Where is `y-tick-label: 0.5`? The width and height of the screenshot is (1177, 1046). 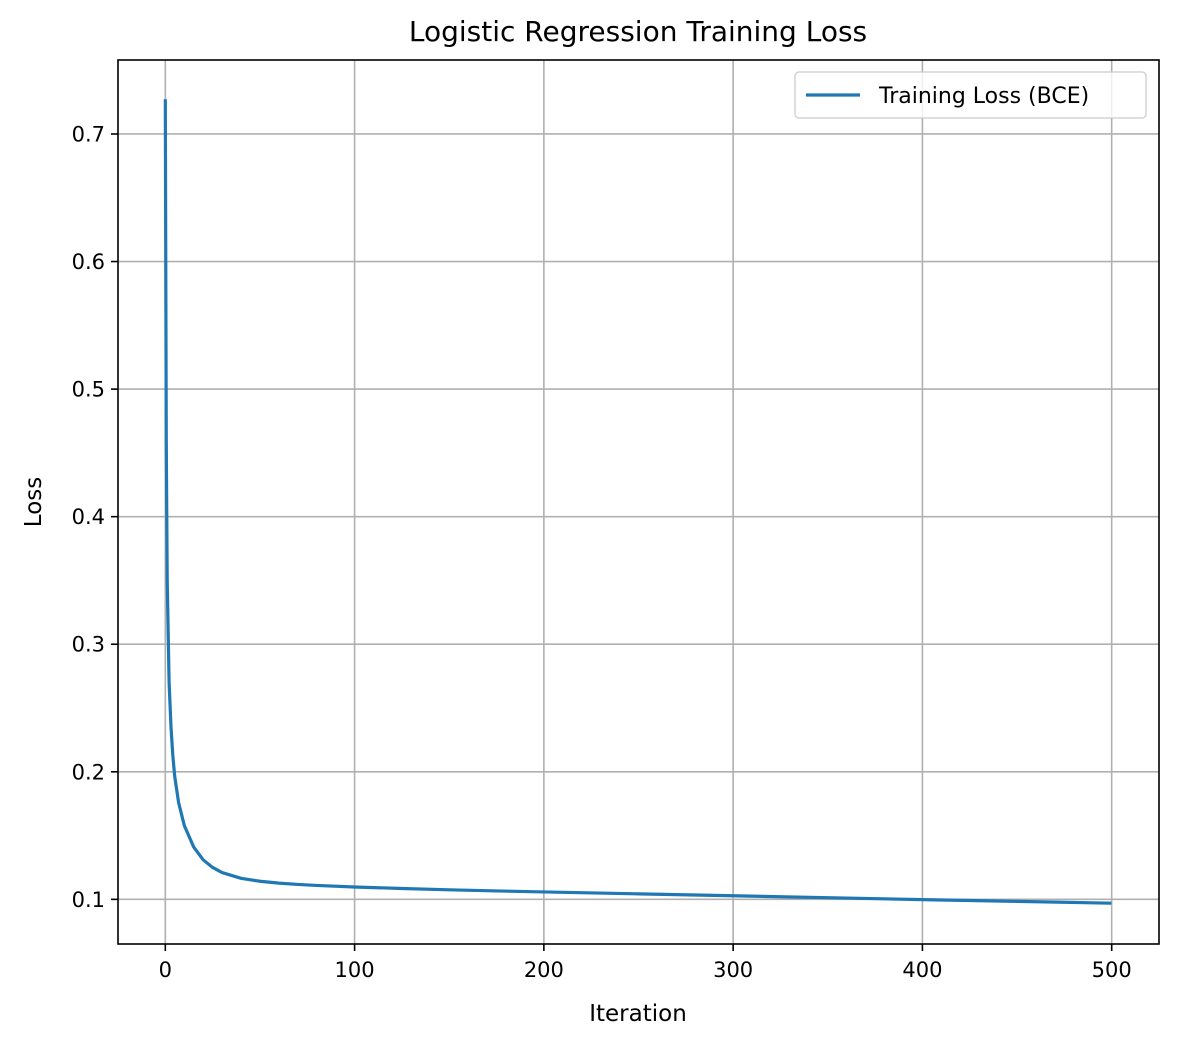 y-tick-label: 0.5 is located at coordinates (88, 390).